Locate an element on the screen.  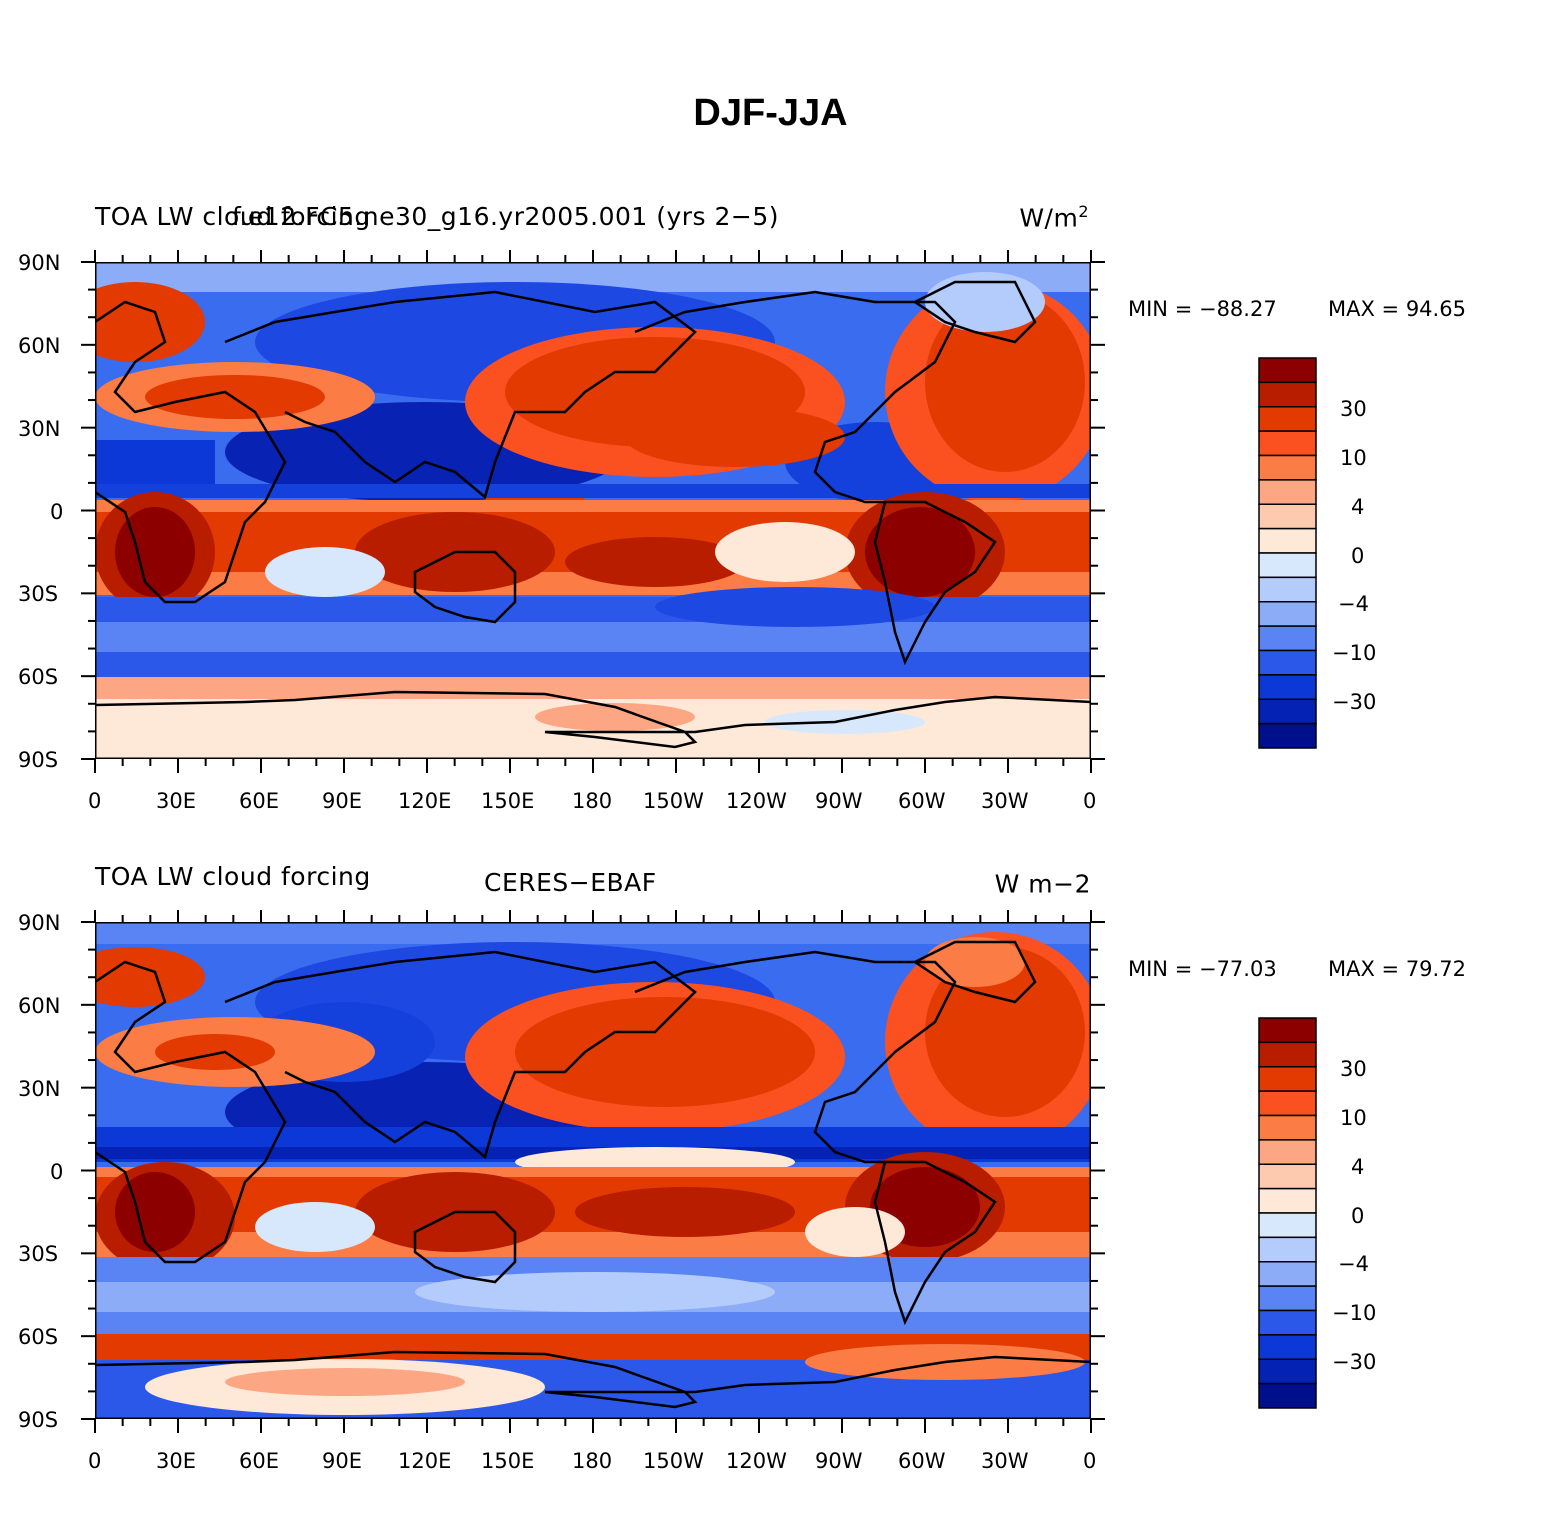
panel1-cb-label-0: 0 is located at coordinates (1357, 556).